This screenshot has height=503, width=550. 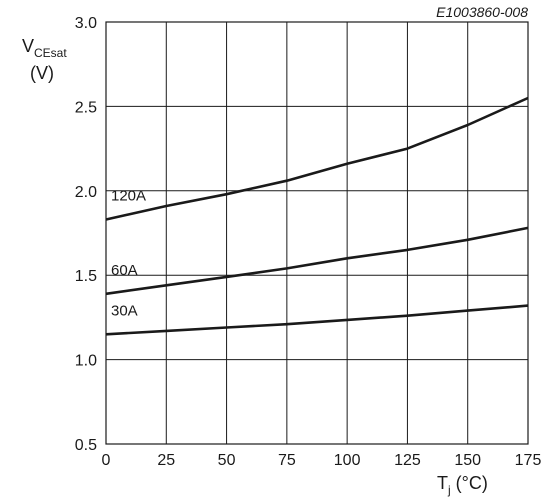 What do you see at coordinates (347, 460) in the screenshot?
I see `x-tick-label: 100` at bounding box center [347, 460].